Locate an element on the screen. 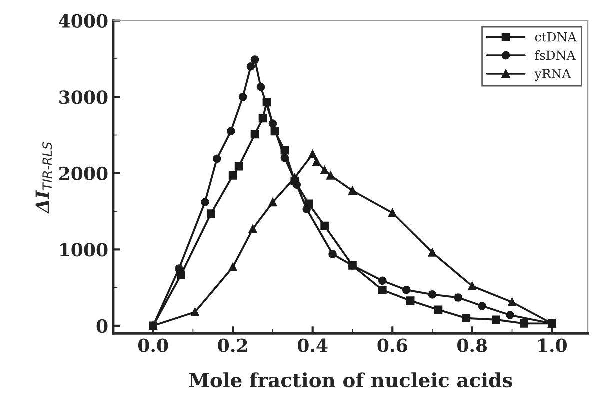 Image resolution: width=597 pixels, height=417 pixels. y-tick-label: 1000 is located at coordinates (84, 250).